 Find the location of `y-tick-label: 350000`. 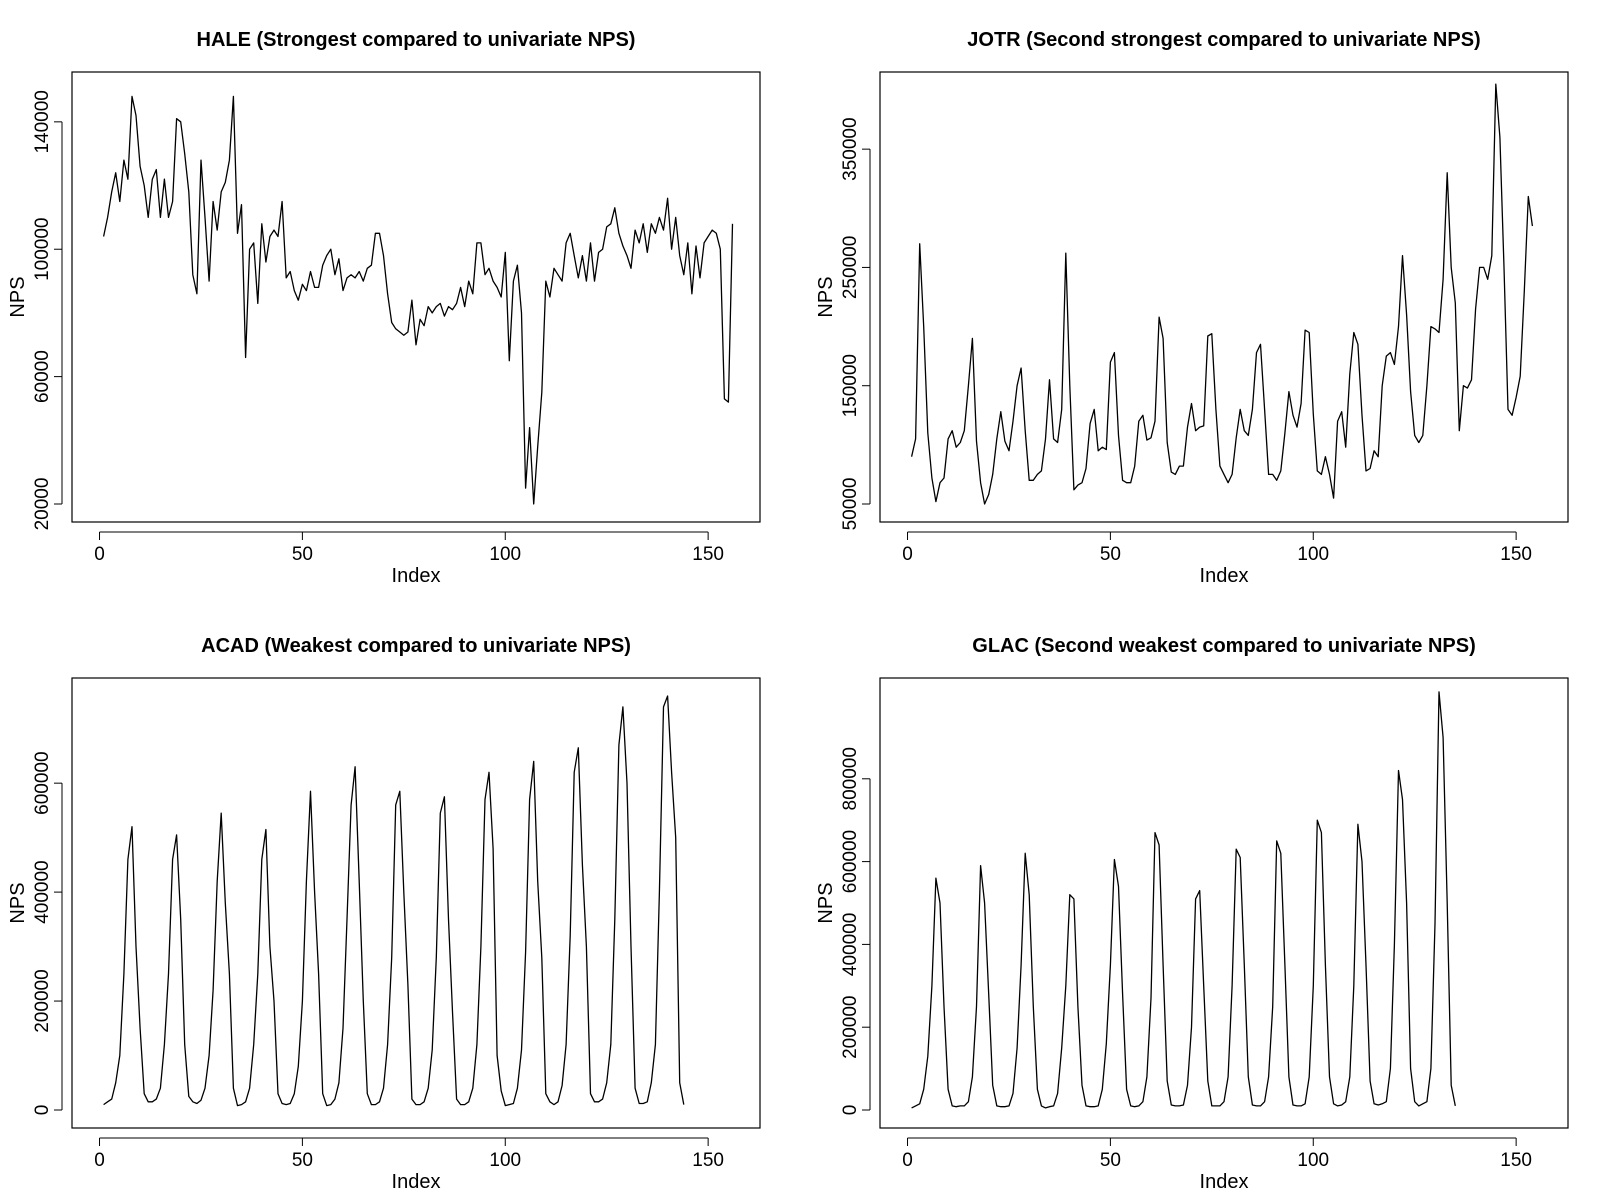

y-tick-label: 350000 is located at coordinates (850, 148).